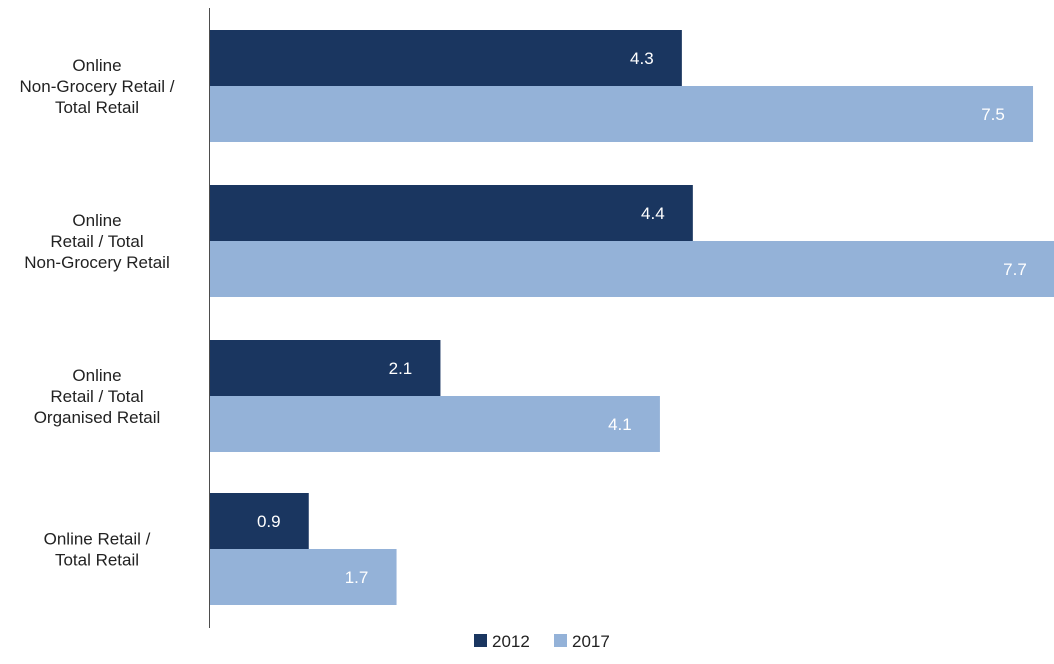 The height and width of the screenshot is (664, 1054). What do you see at coordinates (269, 521) in the screenshot?
I see `data-label-2012-3: 0.9` at bounding box center [269, 521].